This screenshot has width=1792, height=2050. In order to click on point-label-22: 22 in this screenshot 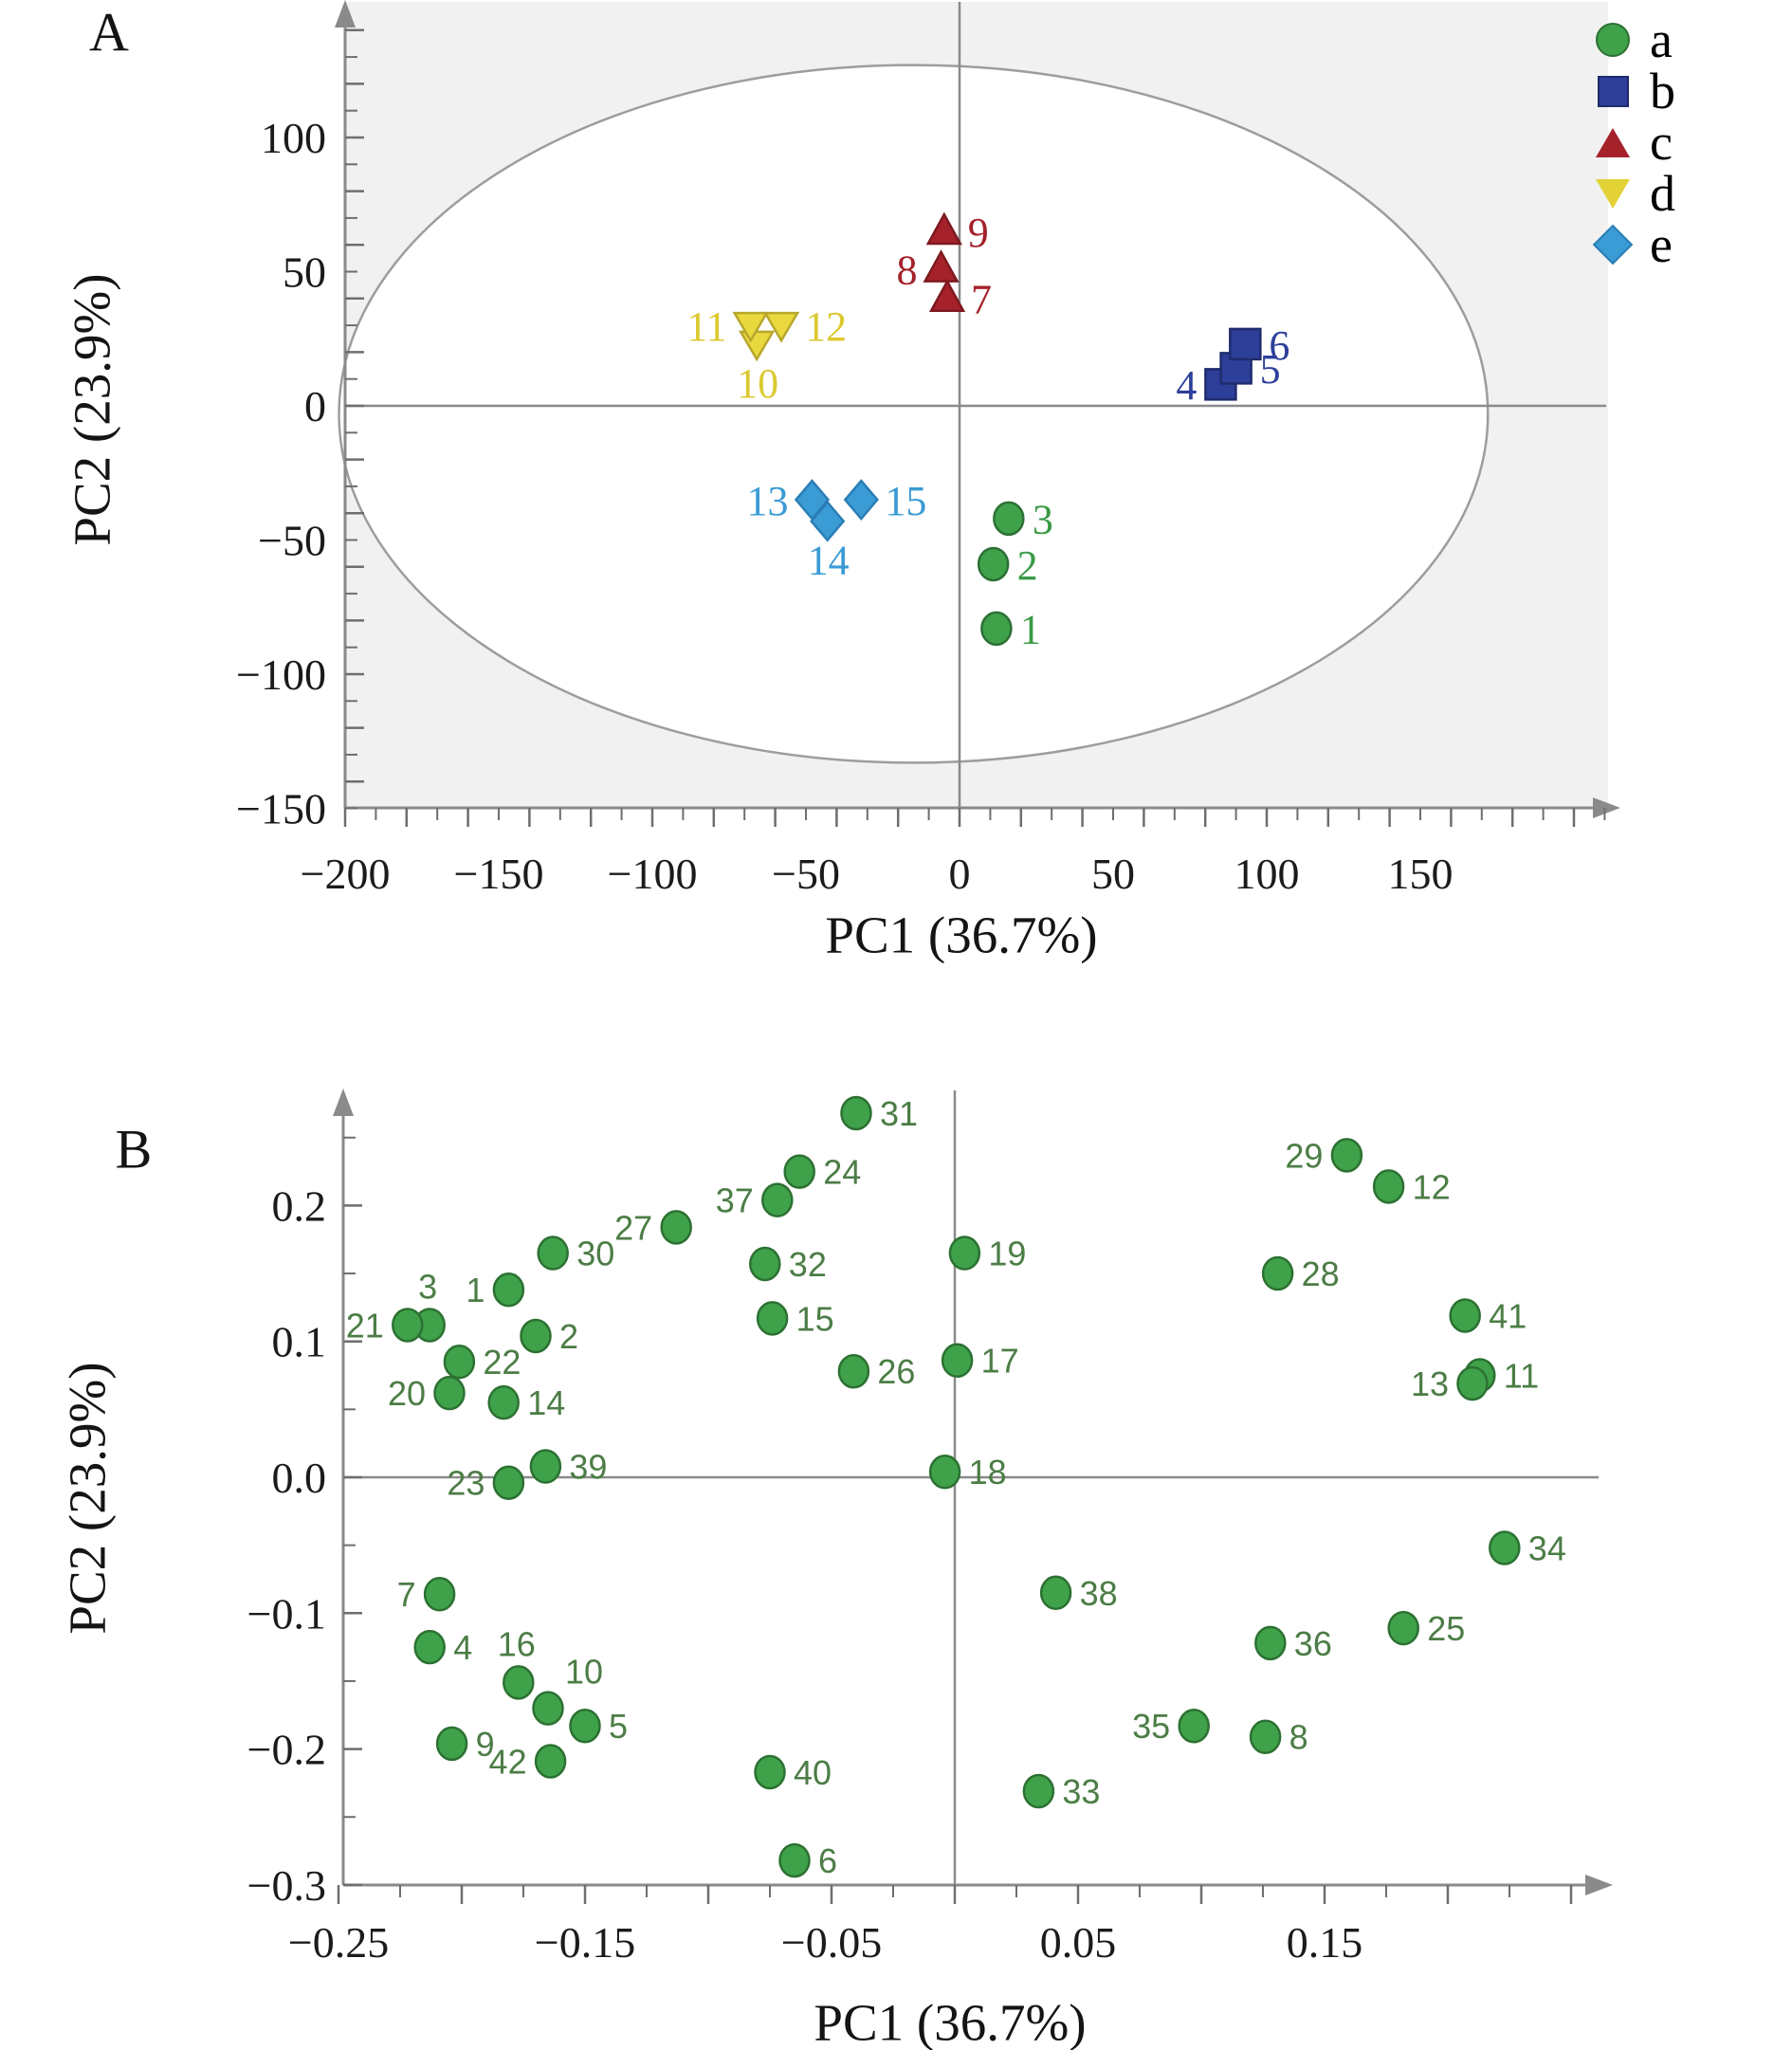, I will do `click(502, 1362)`.